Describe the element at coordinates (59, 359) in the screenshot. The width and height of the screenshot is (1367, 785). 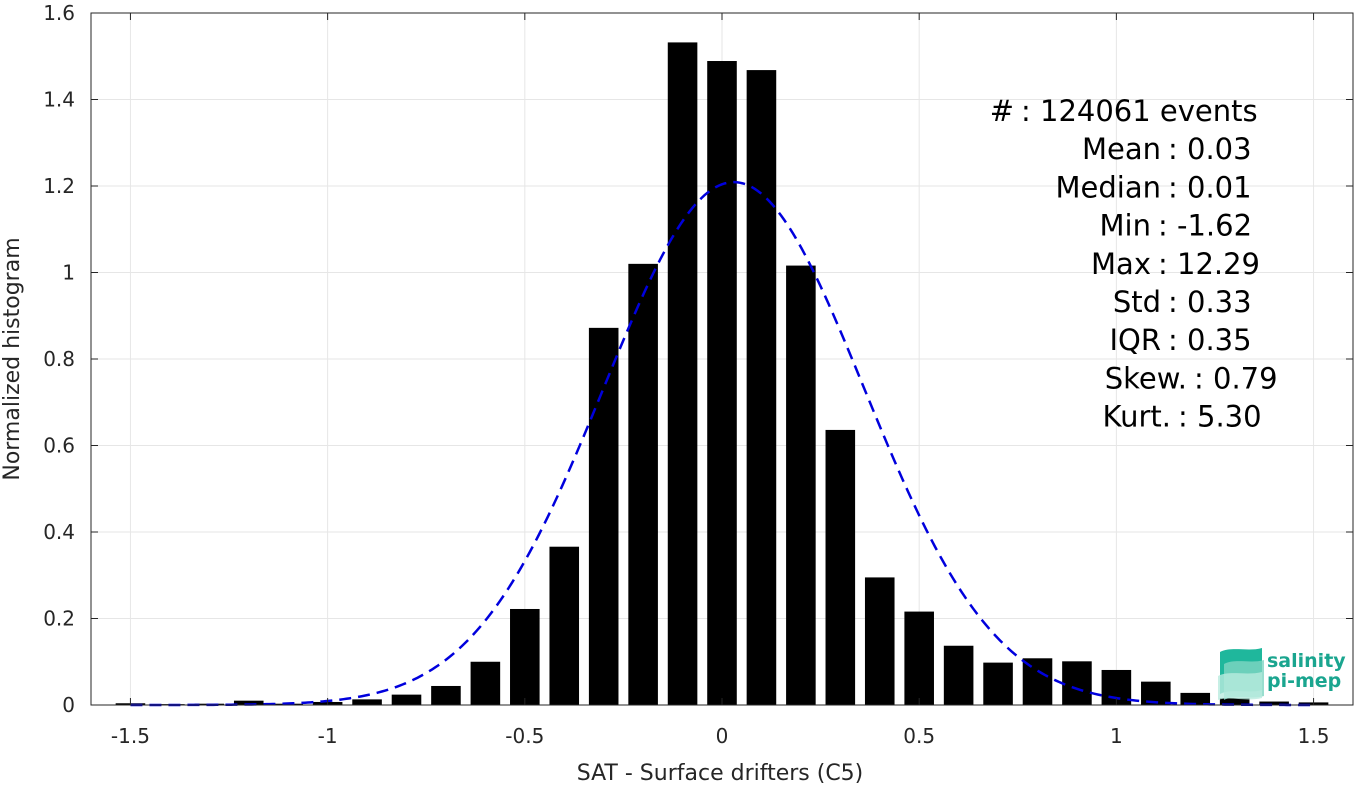
I see `y-tick-label: 0.8` at that location.